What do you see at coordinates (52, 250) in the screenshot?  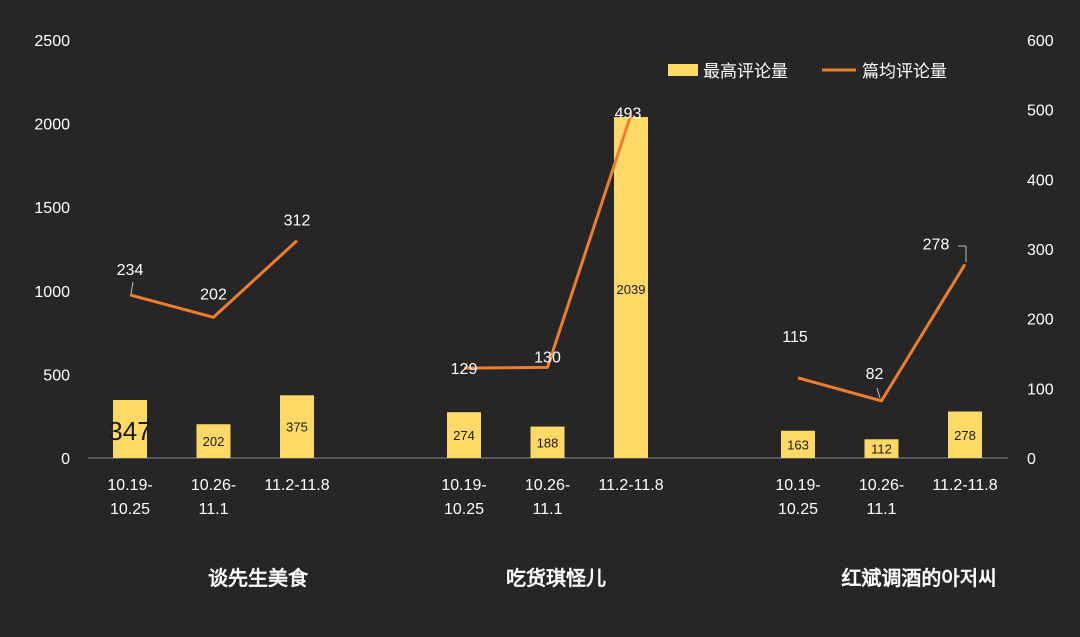 I see `left-axis: 0 500 1000 1500 2000 2500` at bounding box center [52, 250].